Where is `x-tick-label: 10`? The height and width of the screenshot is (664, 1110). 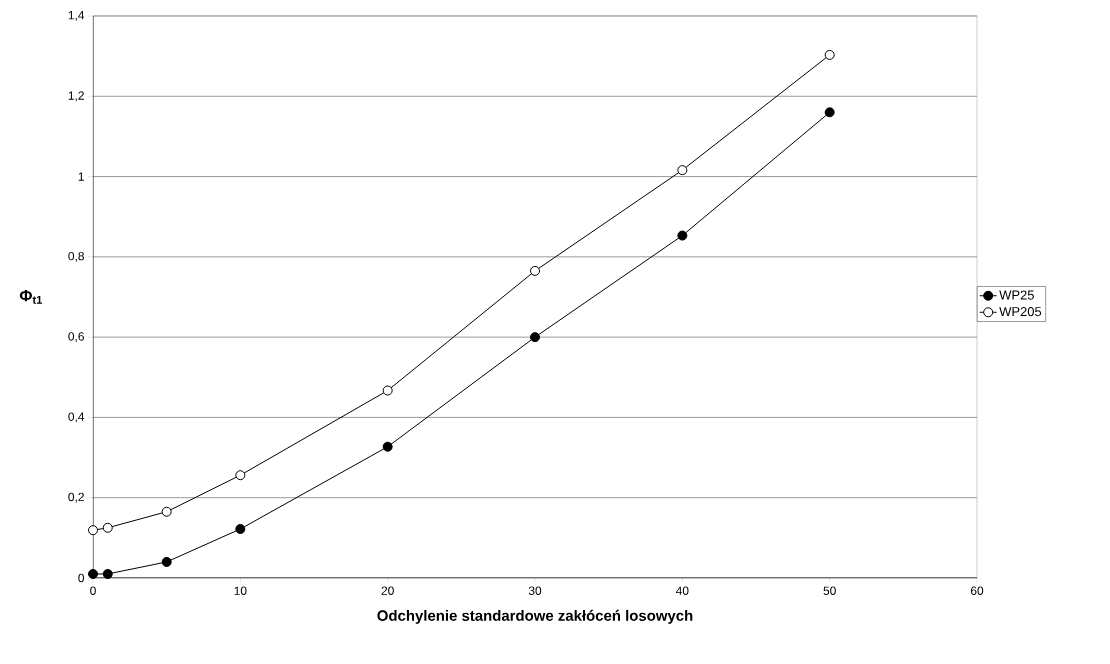
x-tick-label: 10 is located at coordinates (240, 590).